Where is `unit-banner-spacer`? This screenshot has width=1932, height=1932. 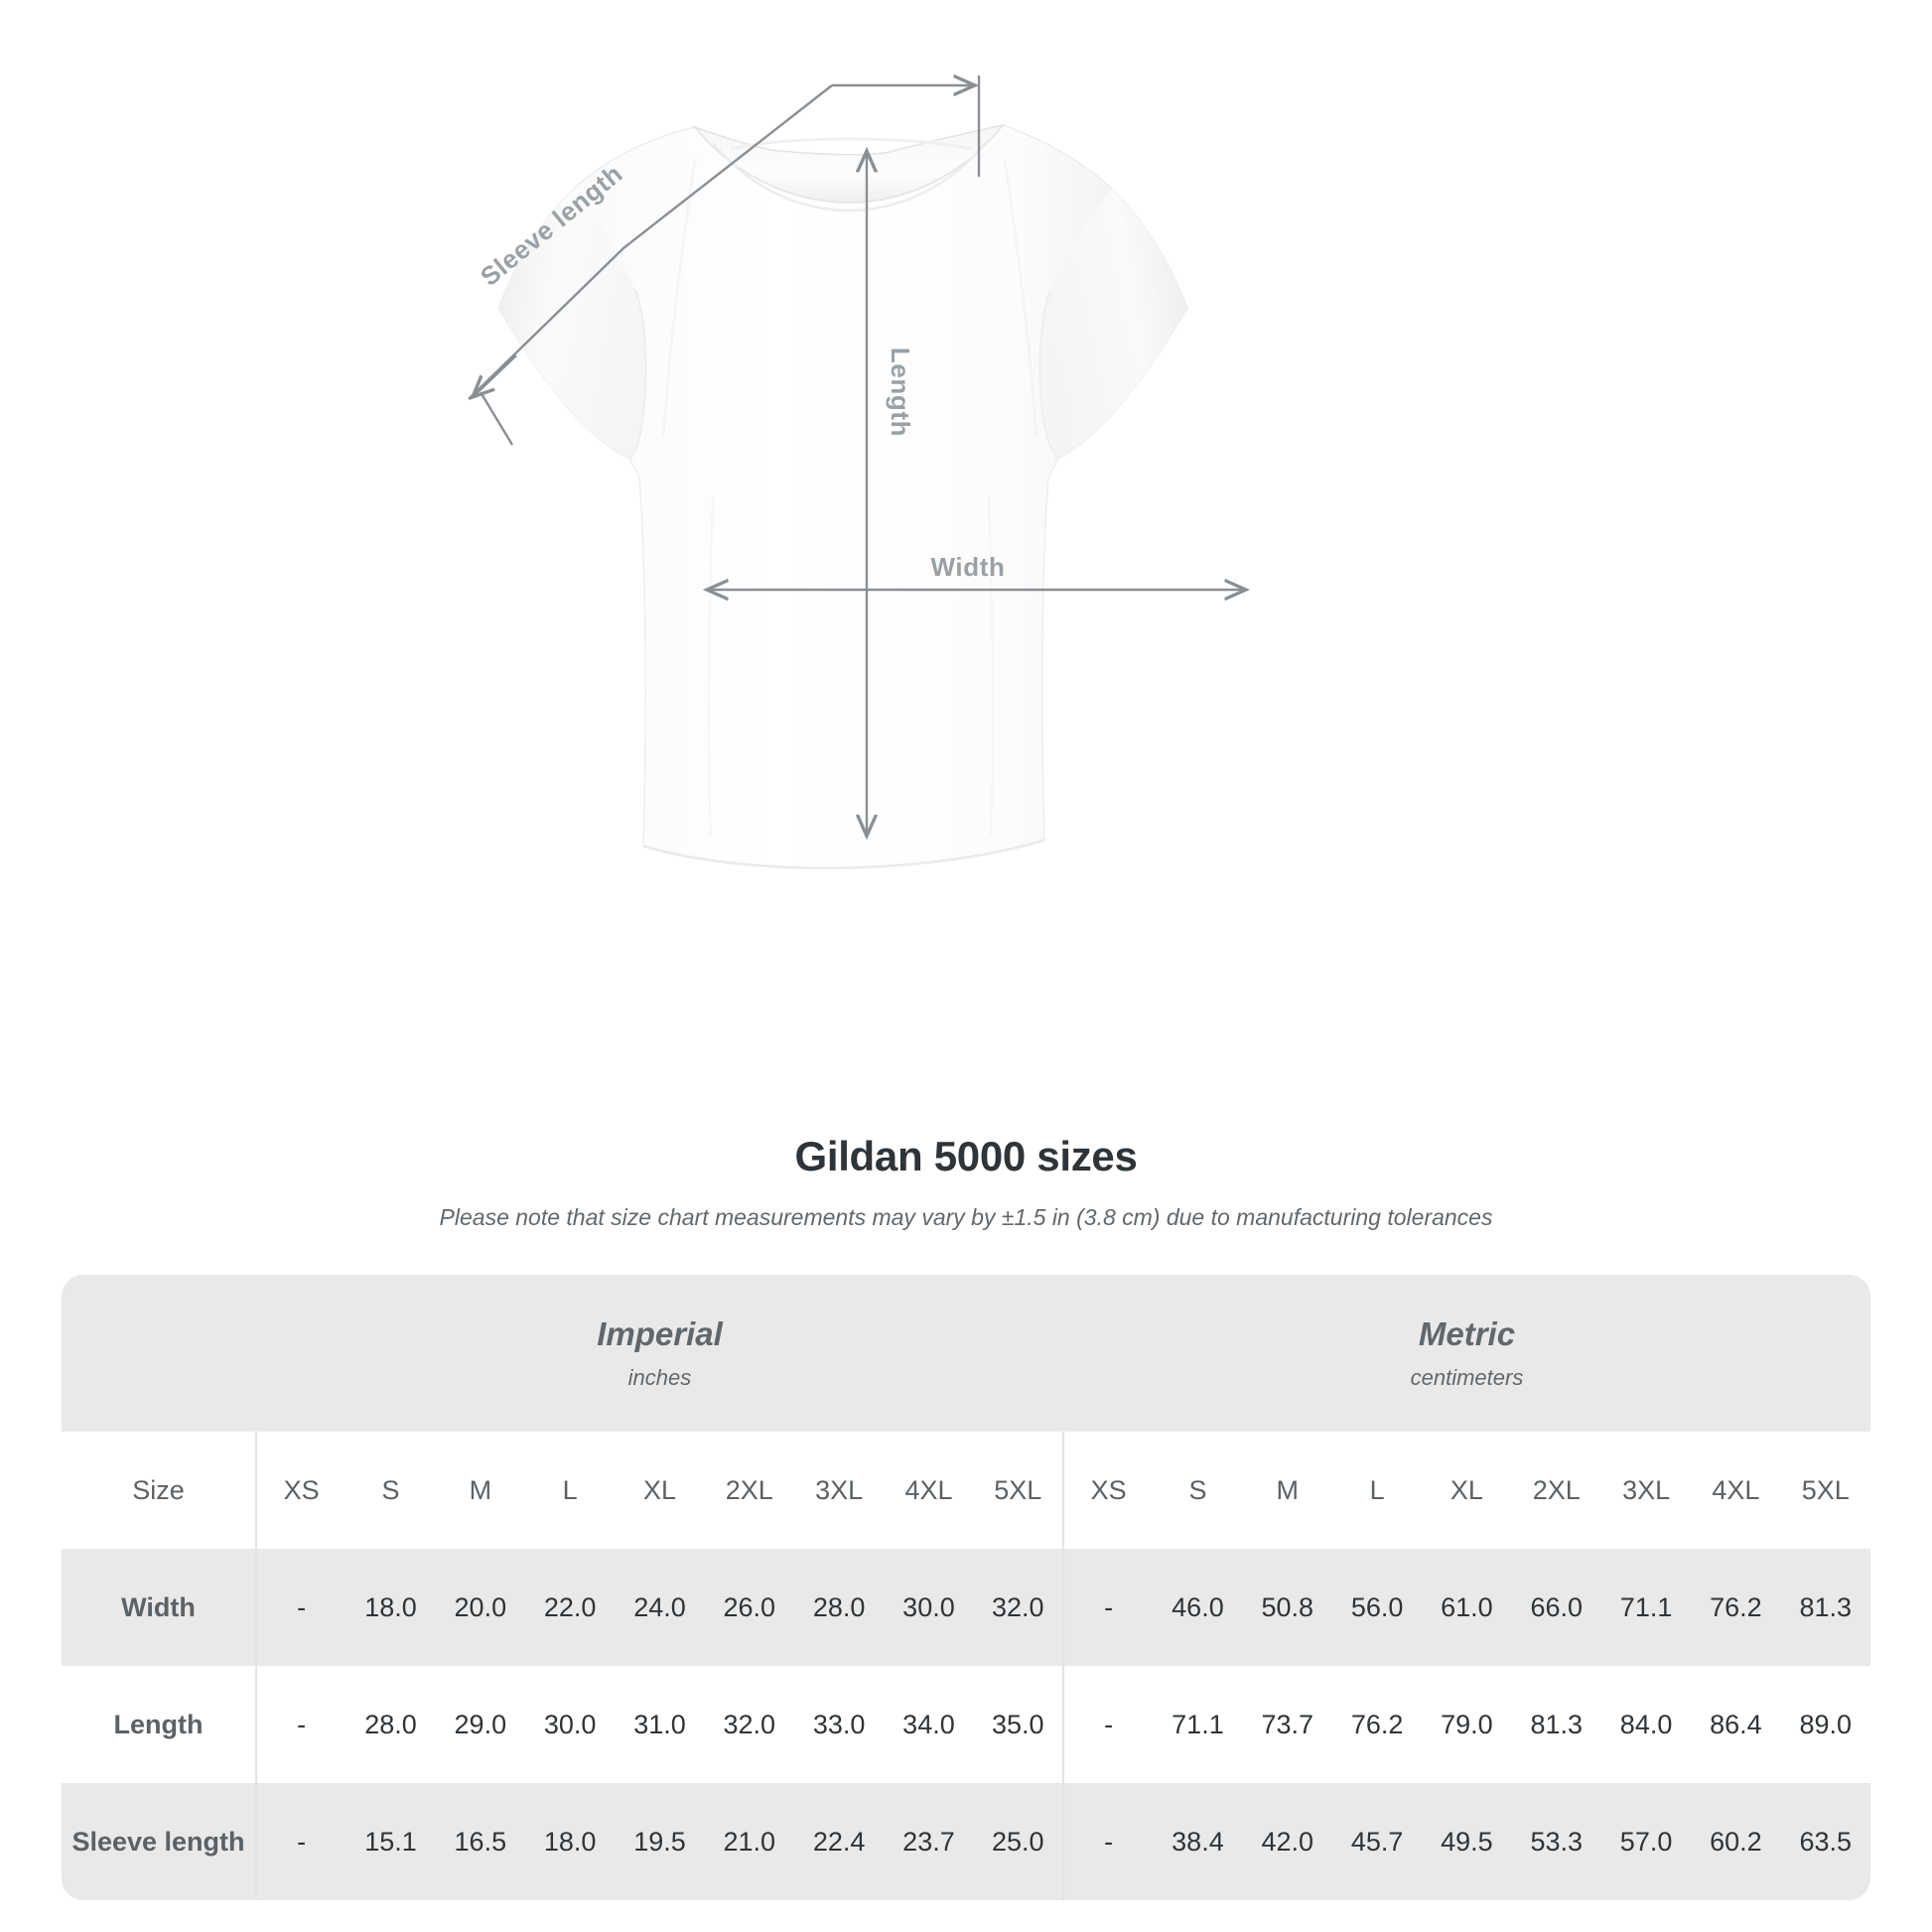 unit-banner-spacer is located at coordinates (159, 1353).